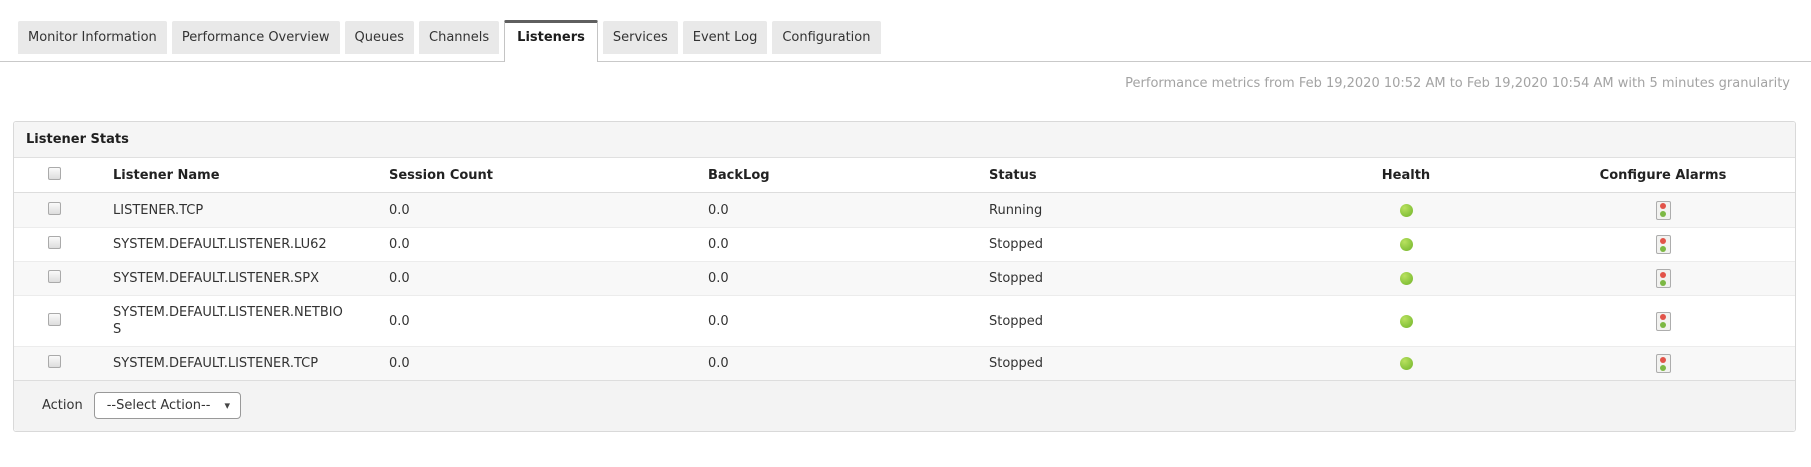  I want to click on listener-name: SYSTEM.DEFAULT.LISTENER.NETBIOS, so click(228, 321).